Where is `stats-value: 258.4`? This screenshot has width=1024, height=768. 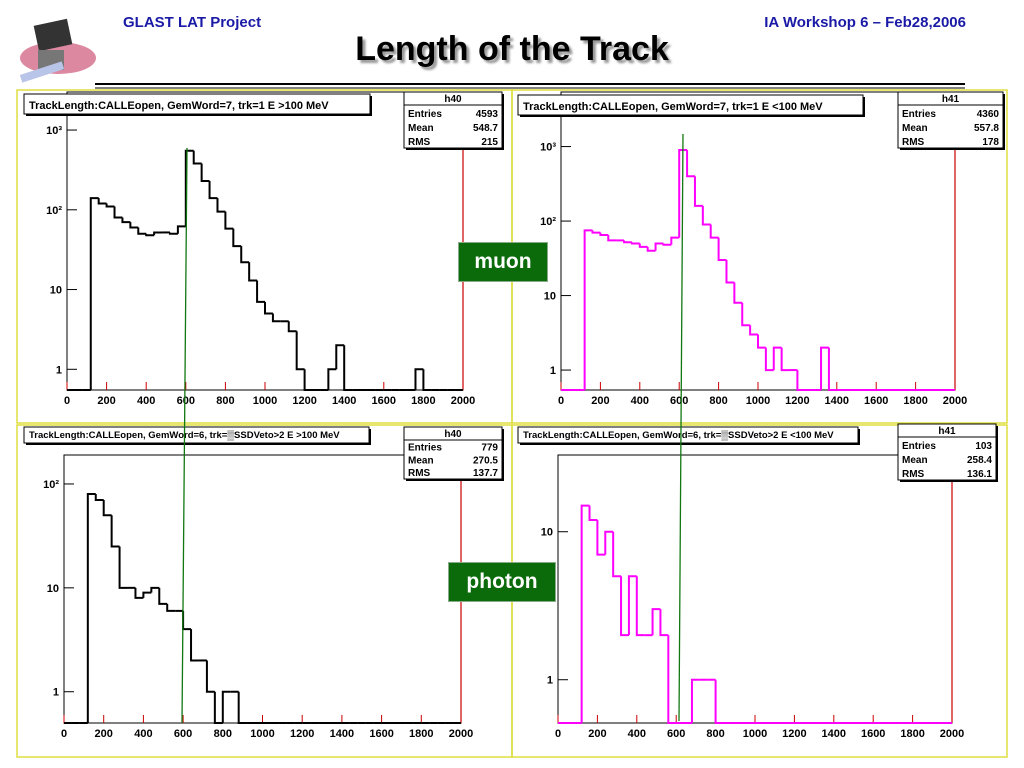
stats-value: 258.4 is located at coordinates (979, 460).